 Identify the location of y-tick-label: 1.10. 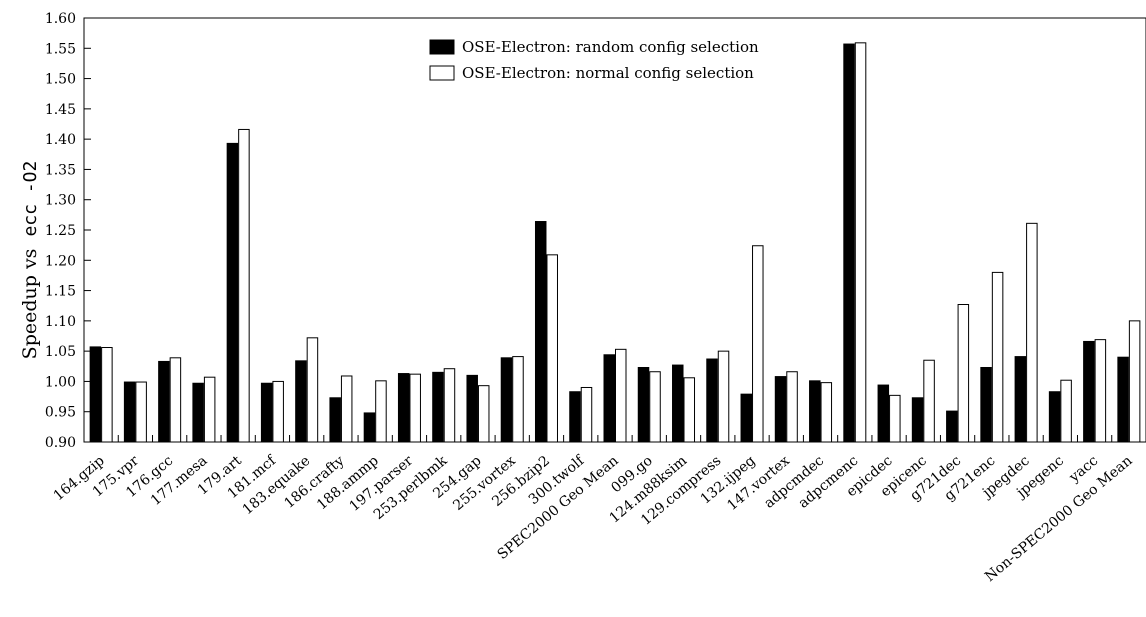
(60, 322).